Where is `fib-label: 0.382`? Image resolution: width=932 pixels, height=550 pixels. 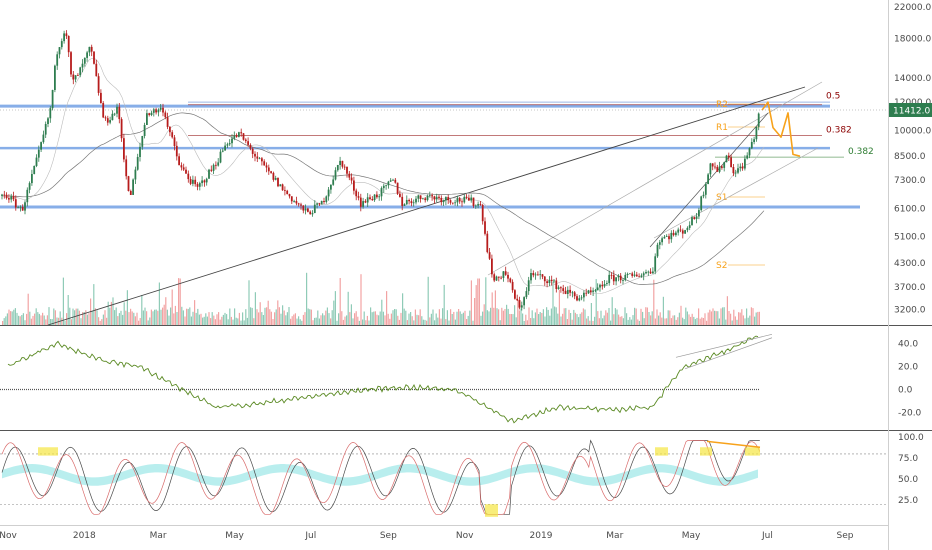
fib-label: 0.382 is located at coordinates (861, 152).